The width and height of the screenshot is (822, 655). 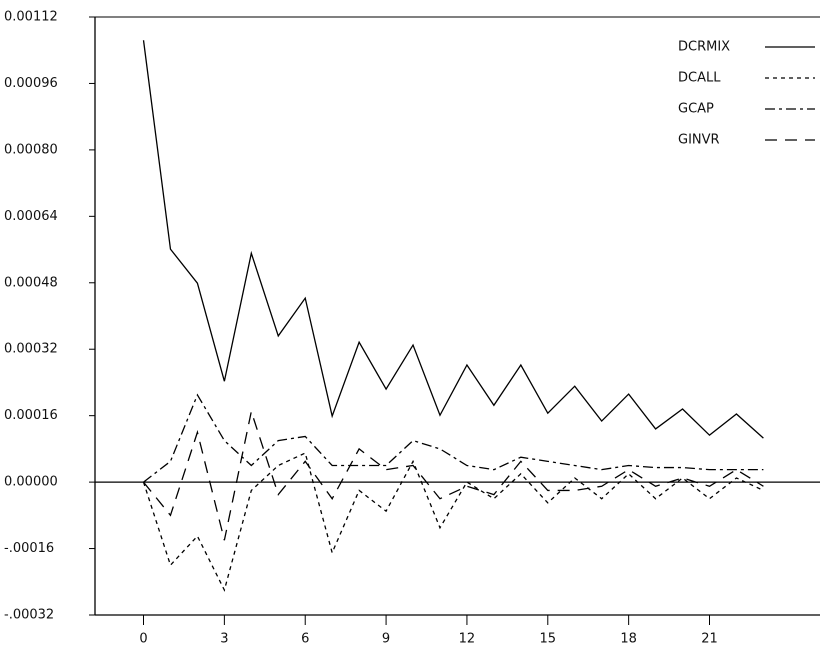 I want to click on x-tick-label: 15, so click(x=548, y=639).